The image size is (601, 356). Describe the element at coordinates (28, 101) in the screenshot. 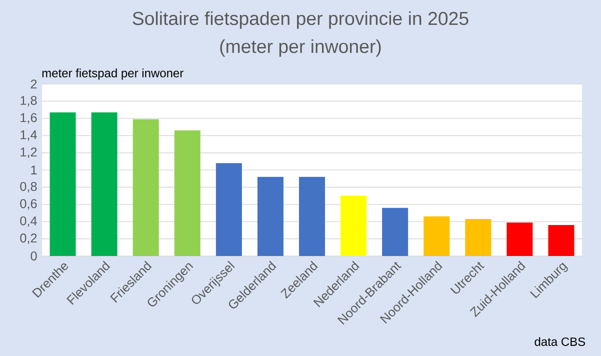

I see `y-tick-label: 1,8` at that location.